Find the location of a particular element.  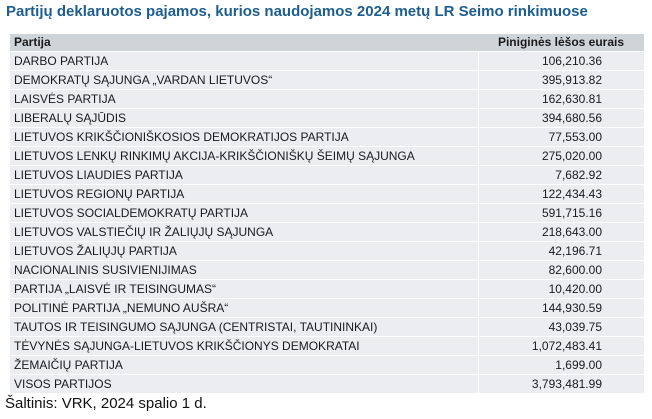

amount-cell: 43,039.75 is located at coordinates (561, 327).